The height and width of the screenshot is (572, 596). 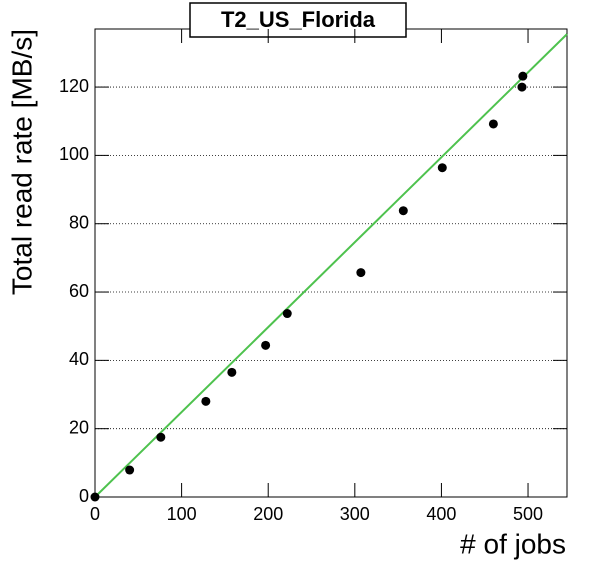 I want to click on y-tick-label: 120, so click(x=74, y=86).